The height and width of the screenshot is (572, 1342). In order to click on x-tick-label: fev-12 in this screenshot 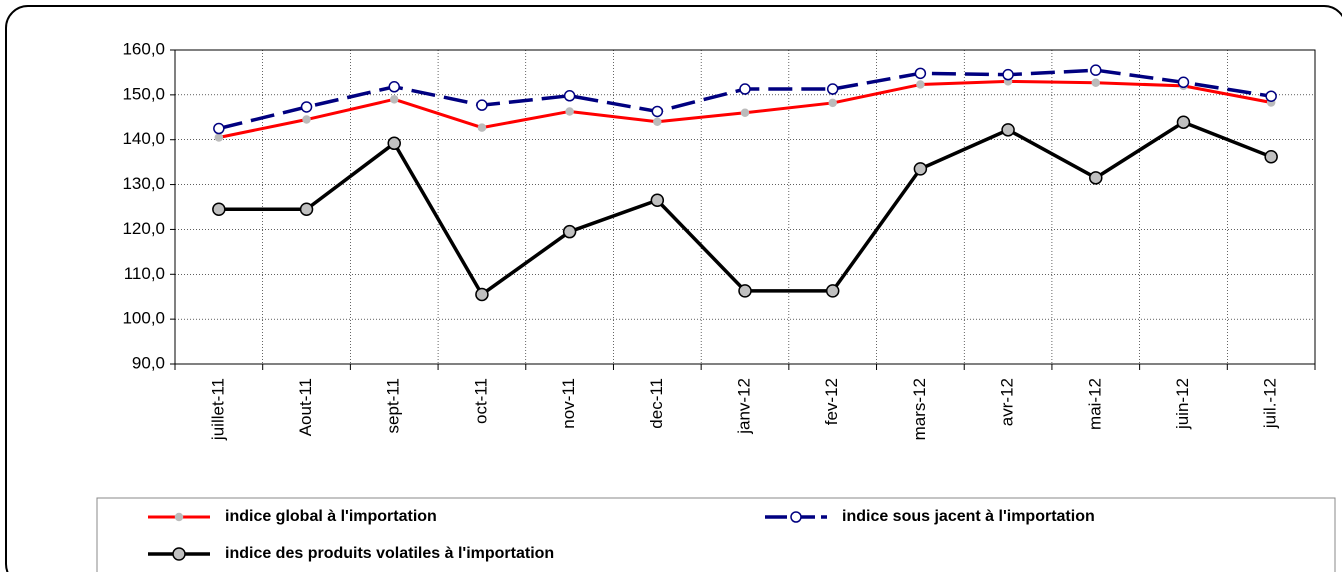, I will do `click(831, 401)`.